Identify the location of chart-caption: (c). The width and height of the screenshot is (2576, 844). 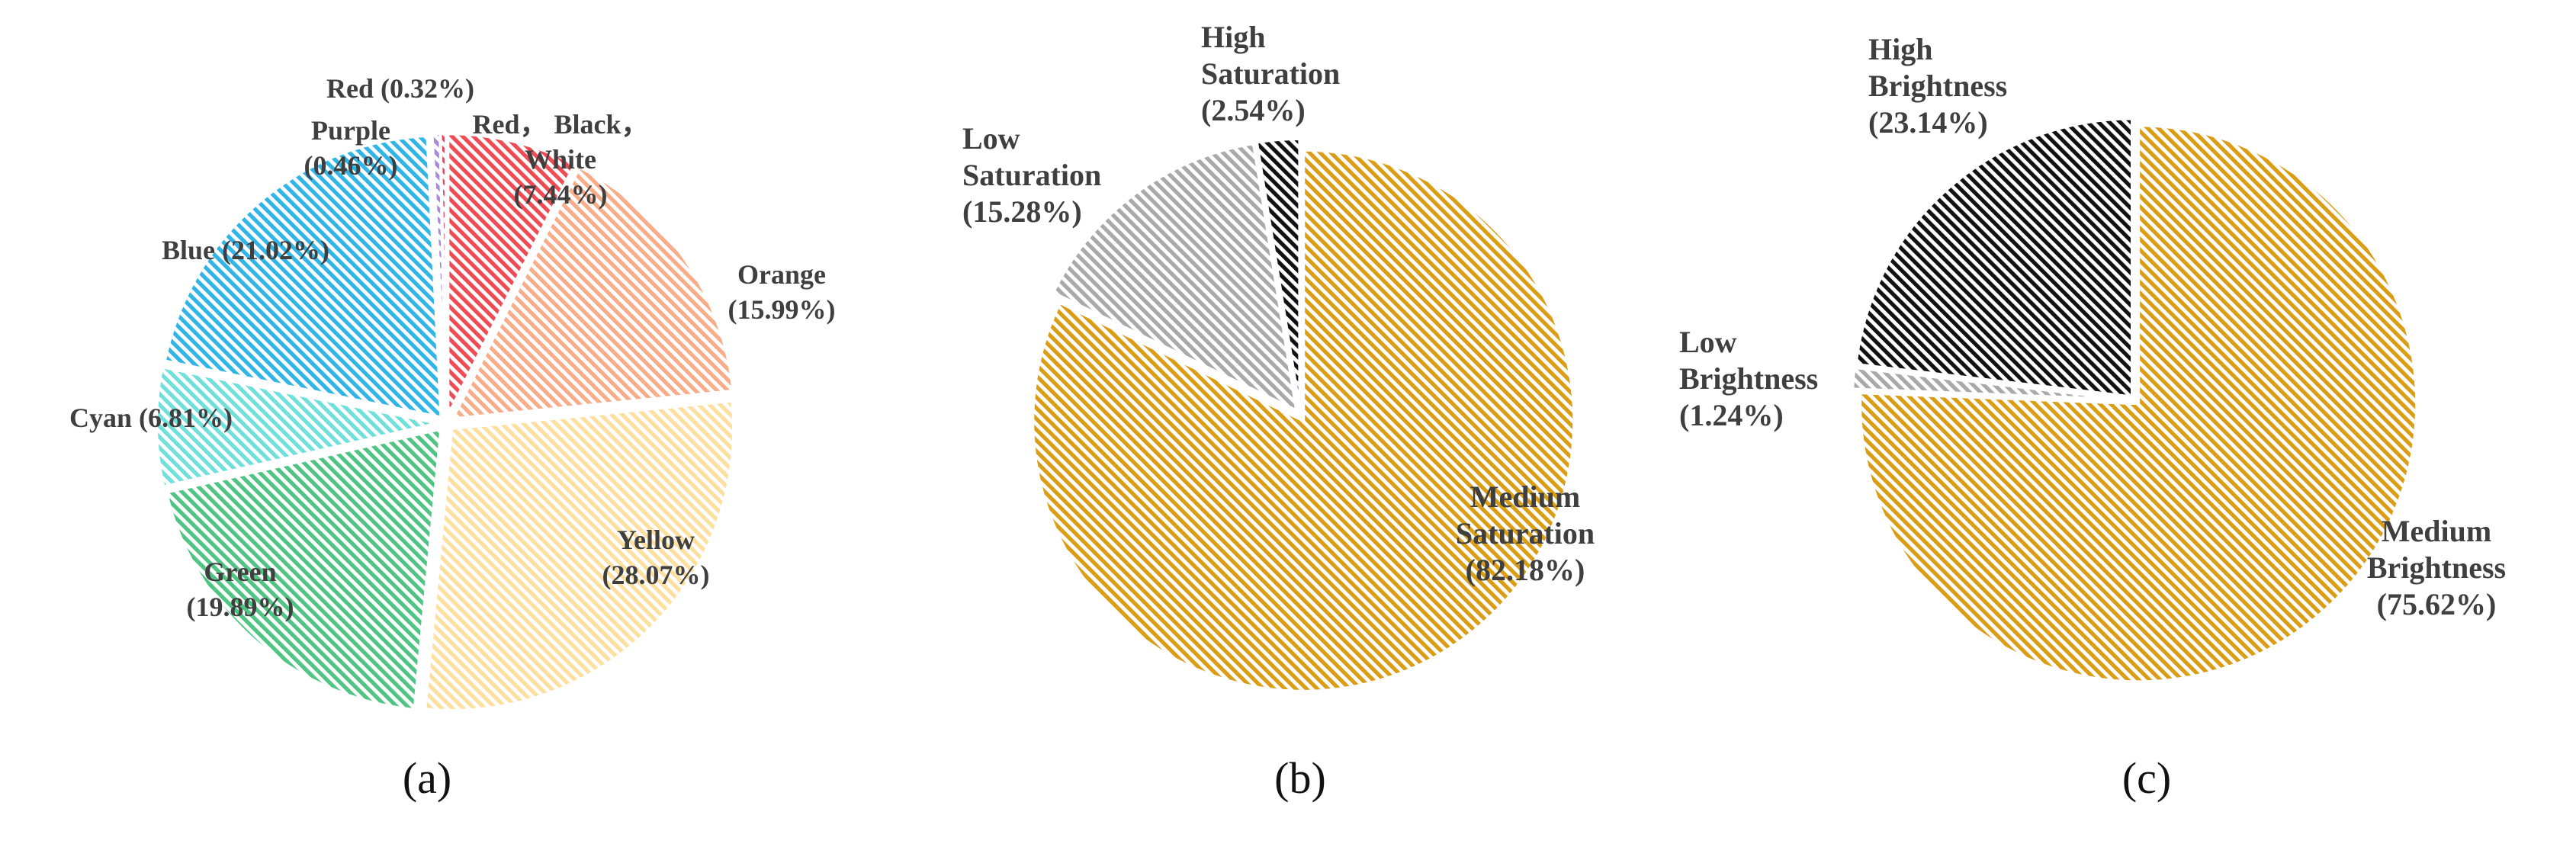
(2146, 778).